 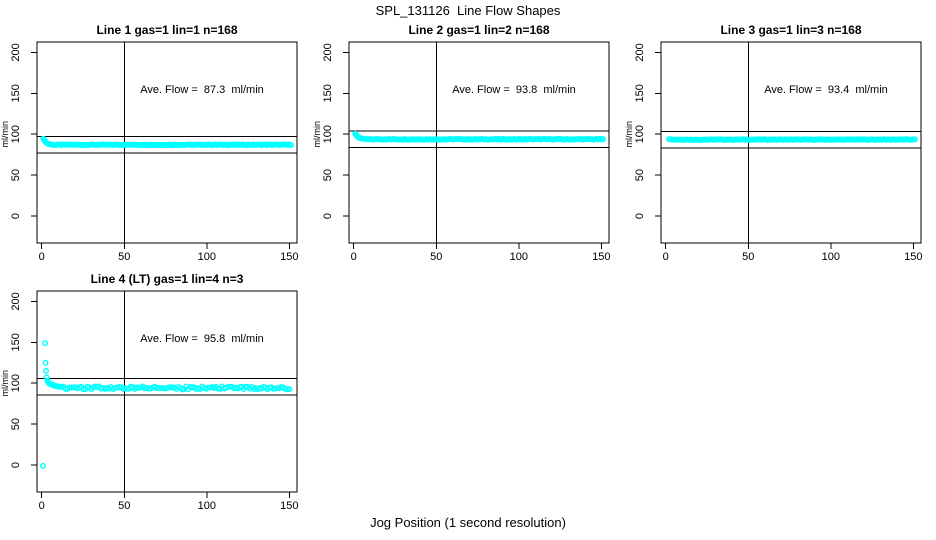 I want to click on ave-flow-annotation: Ave. Flow = 95.8 ml/min, so click(x=202, y=339).